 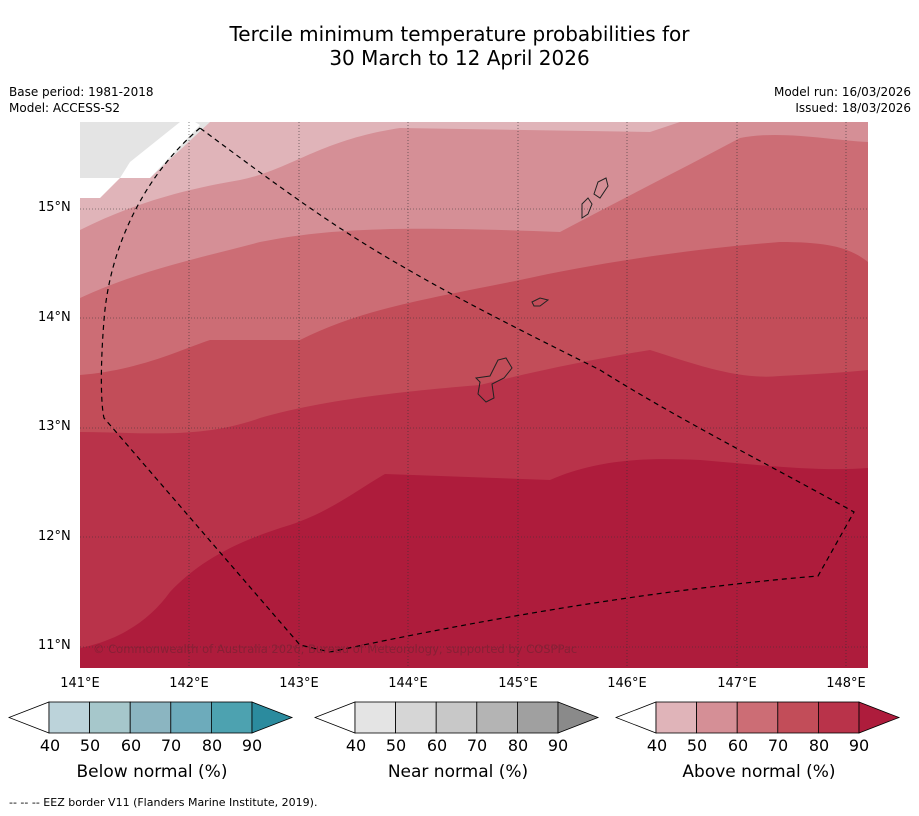 I want to click on colorbar-above-cells, so click(x=758, y=717).